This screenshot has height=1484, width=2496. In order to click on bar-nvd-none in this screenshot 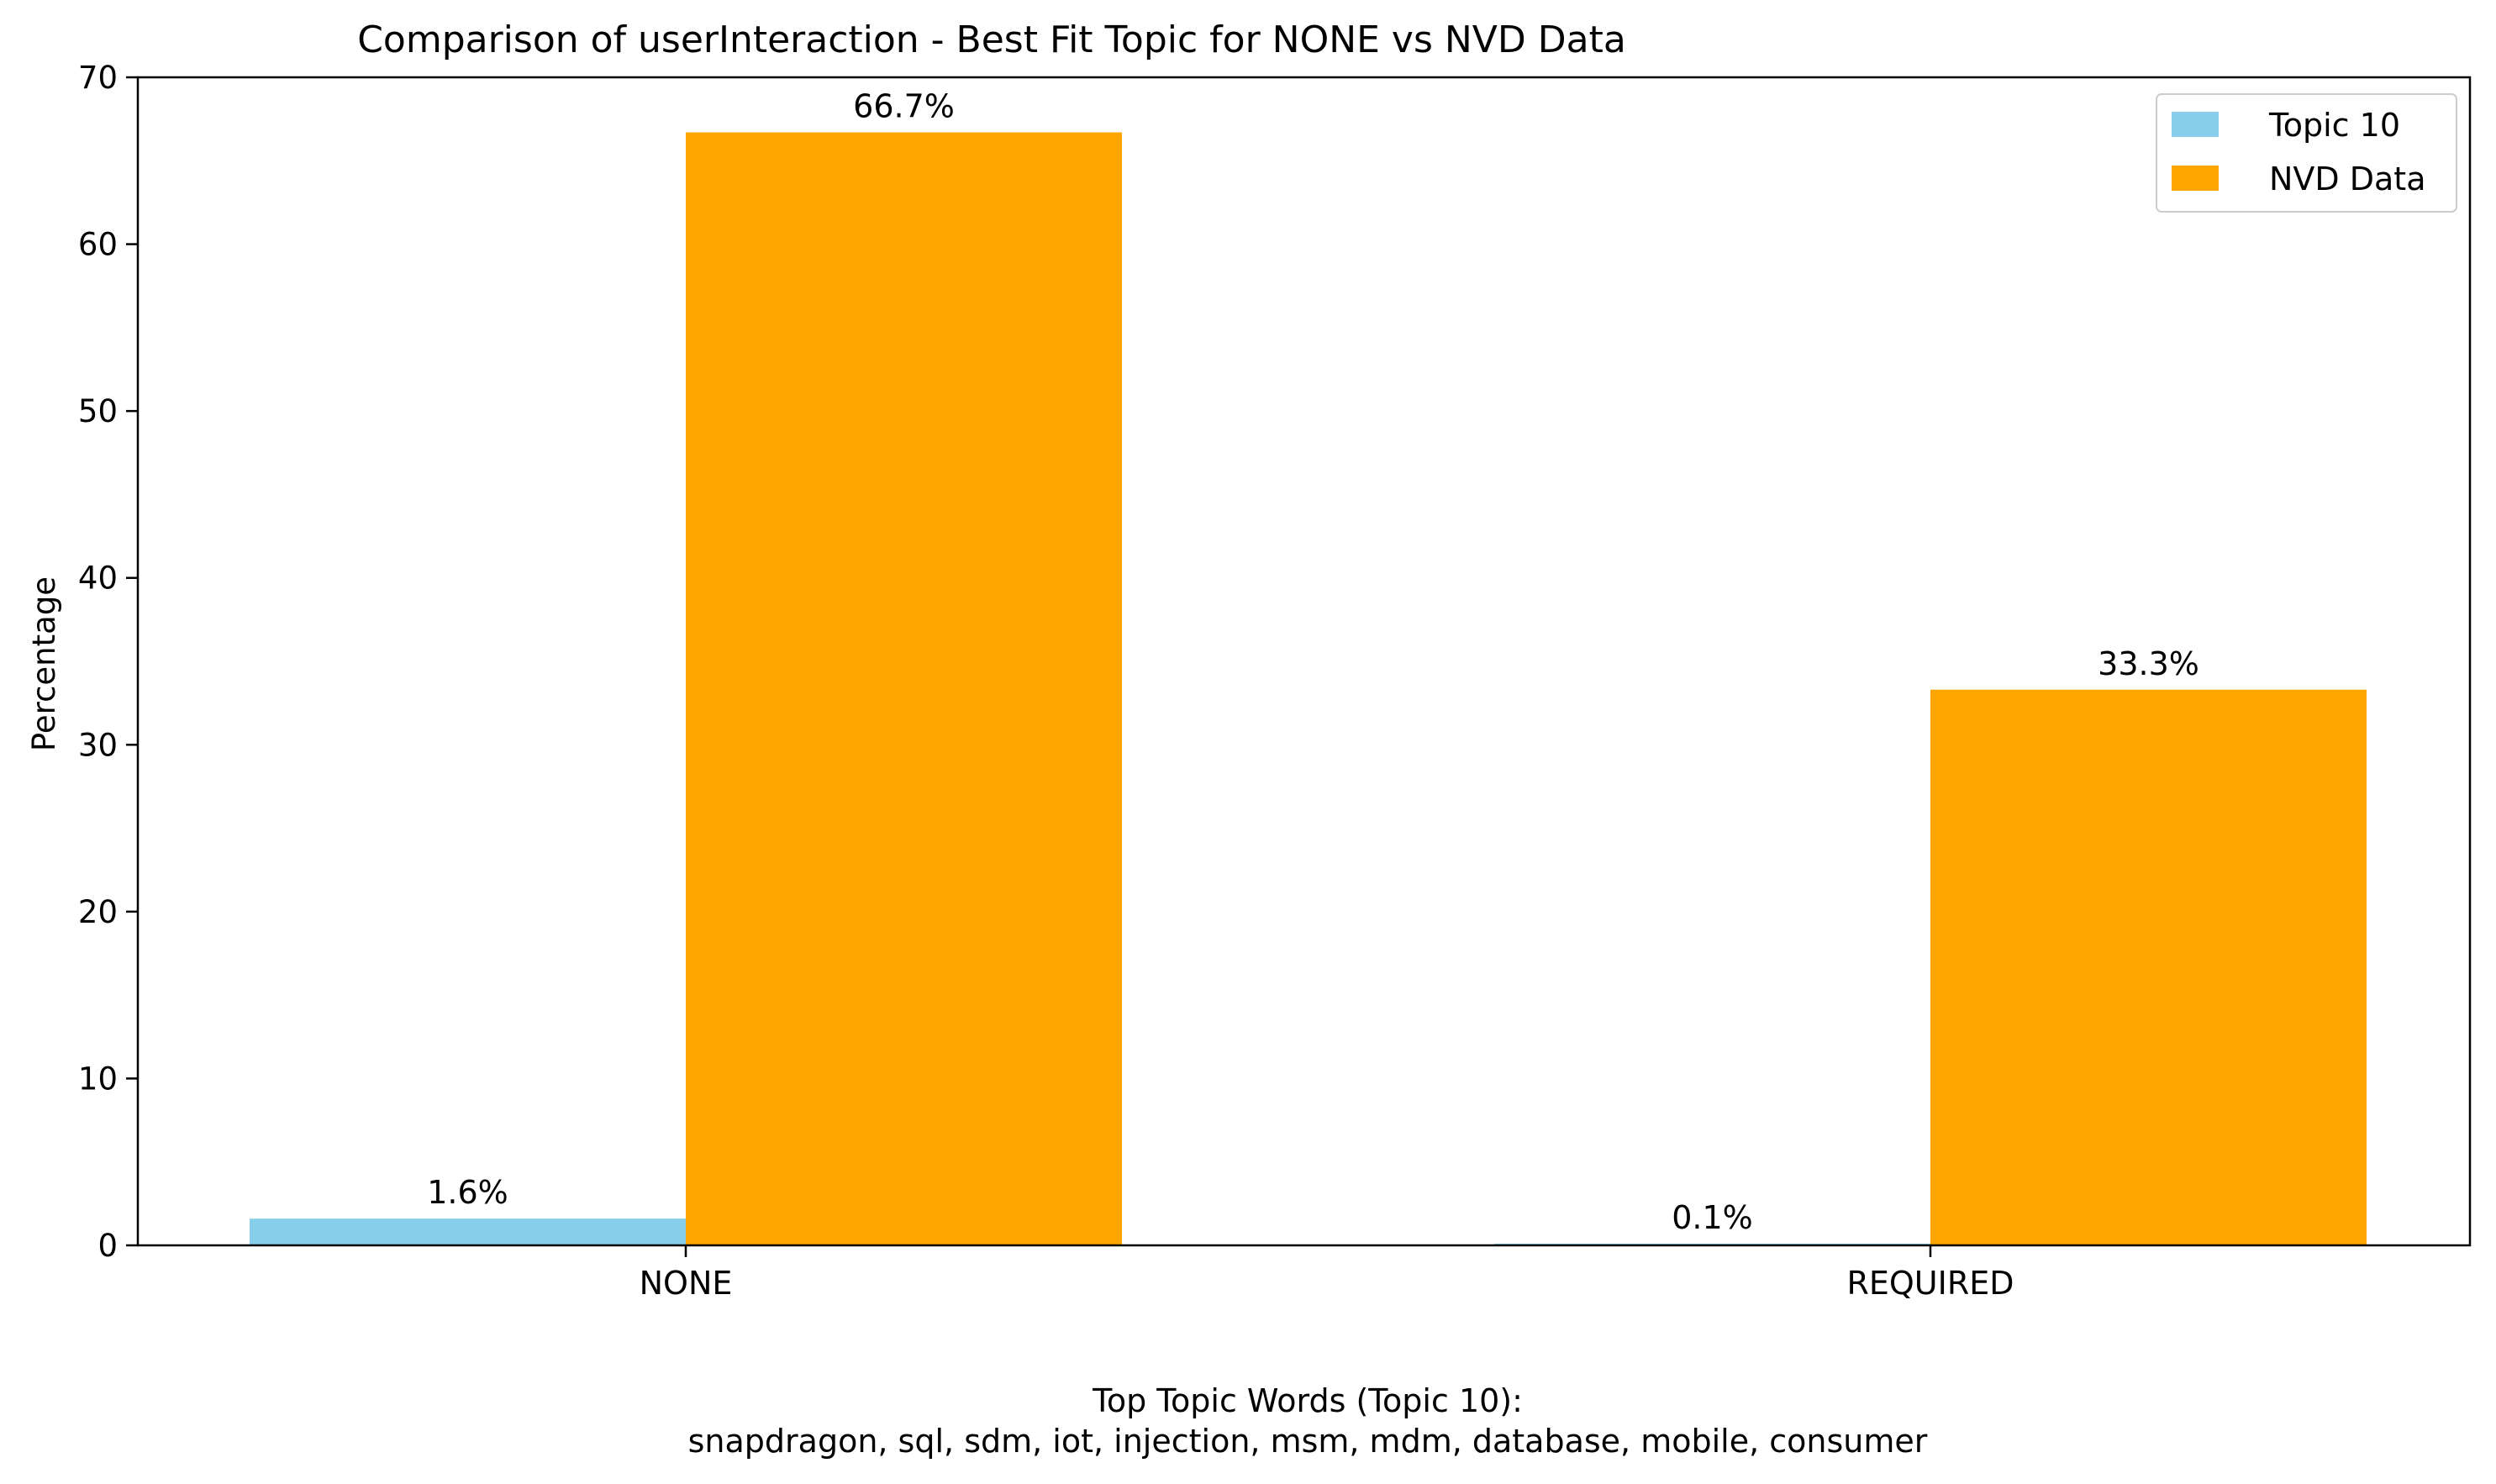, I will do `click(904, 688)`.